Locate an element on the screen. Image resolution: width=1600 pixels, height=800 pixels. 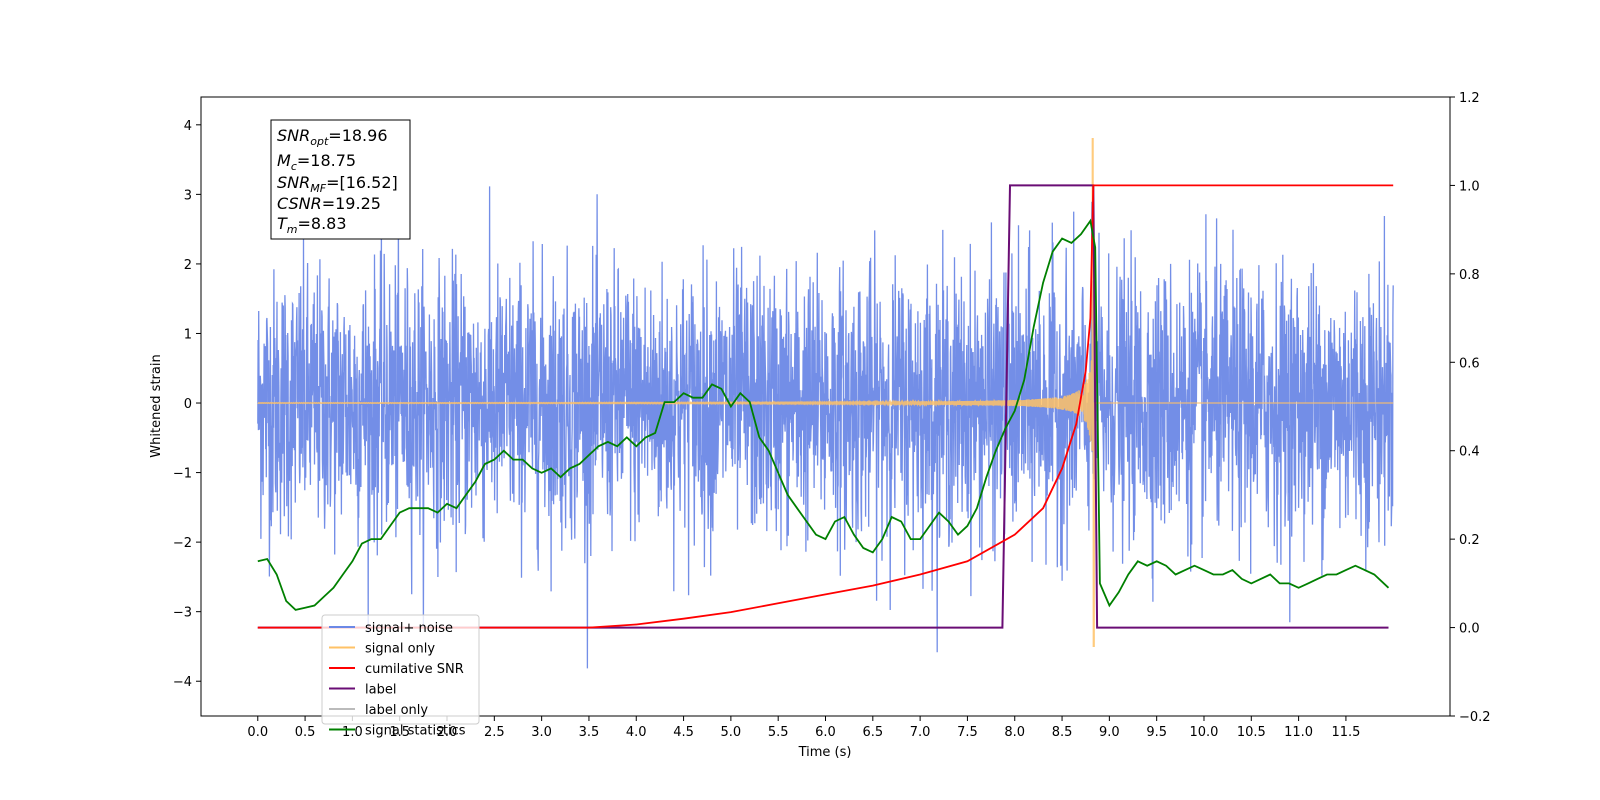
y-tick-label-right: −0.2 is located at coordinates (1475, 717).